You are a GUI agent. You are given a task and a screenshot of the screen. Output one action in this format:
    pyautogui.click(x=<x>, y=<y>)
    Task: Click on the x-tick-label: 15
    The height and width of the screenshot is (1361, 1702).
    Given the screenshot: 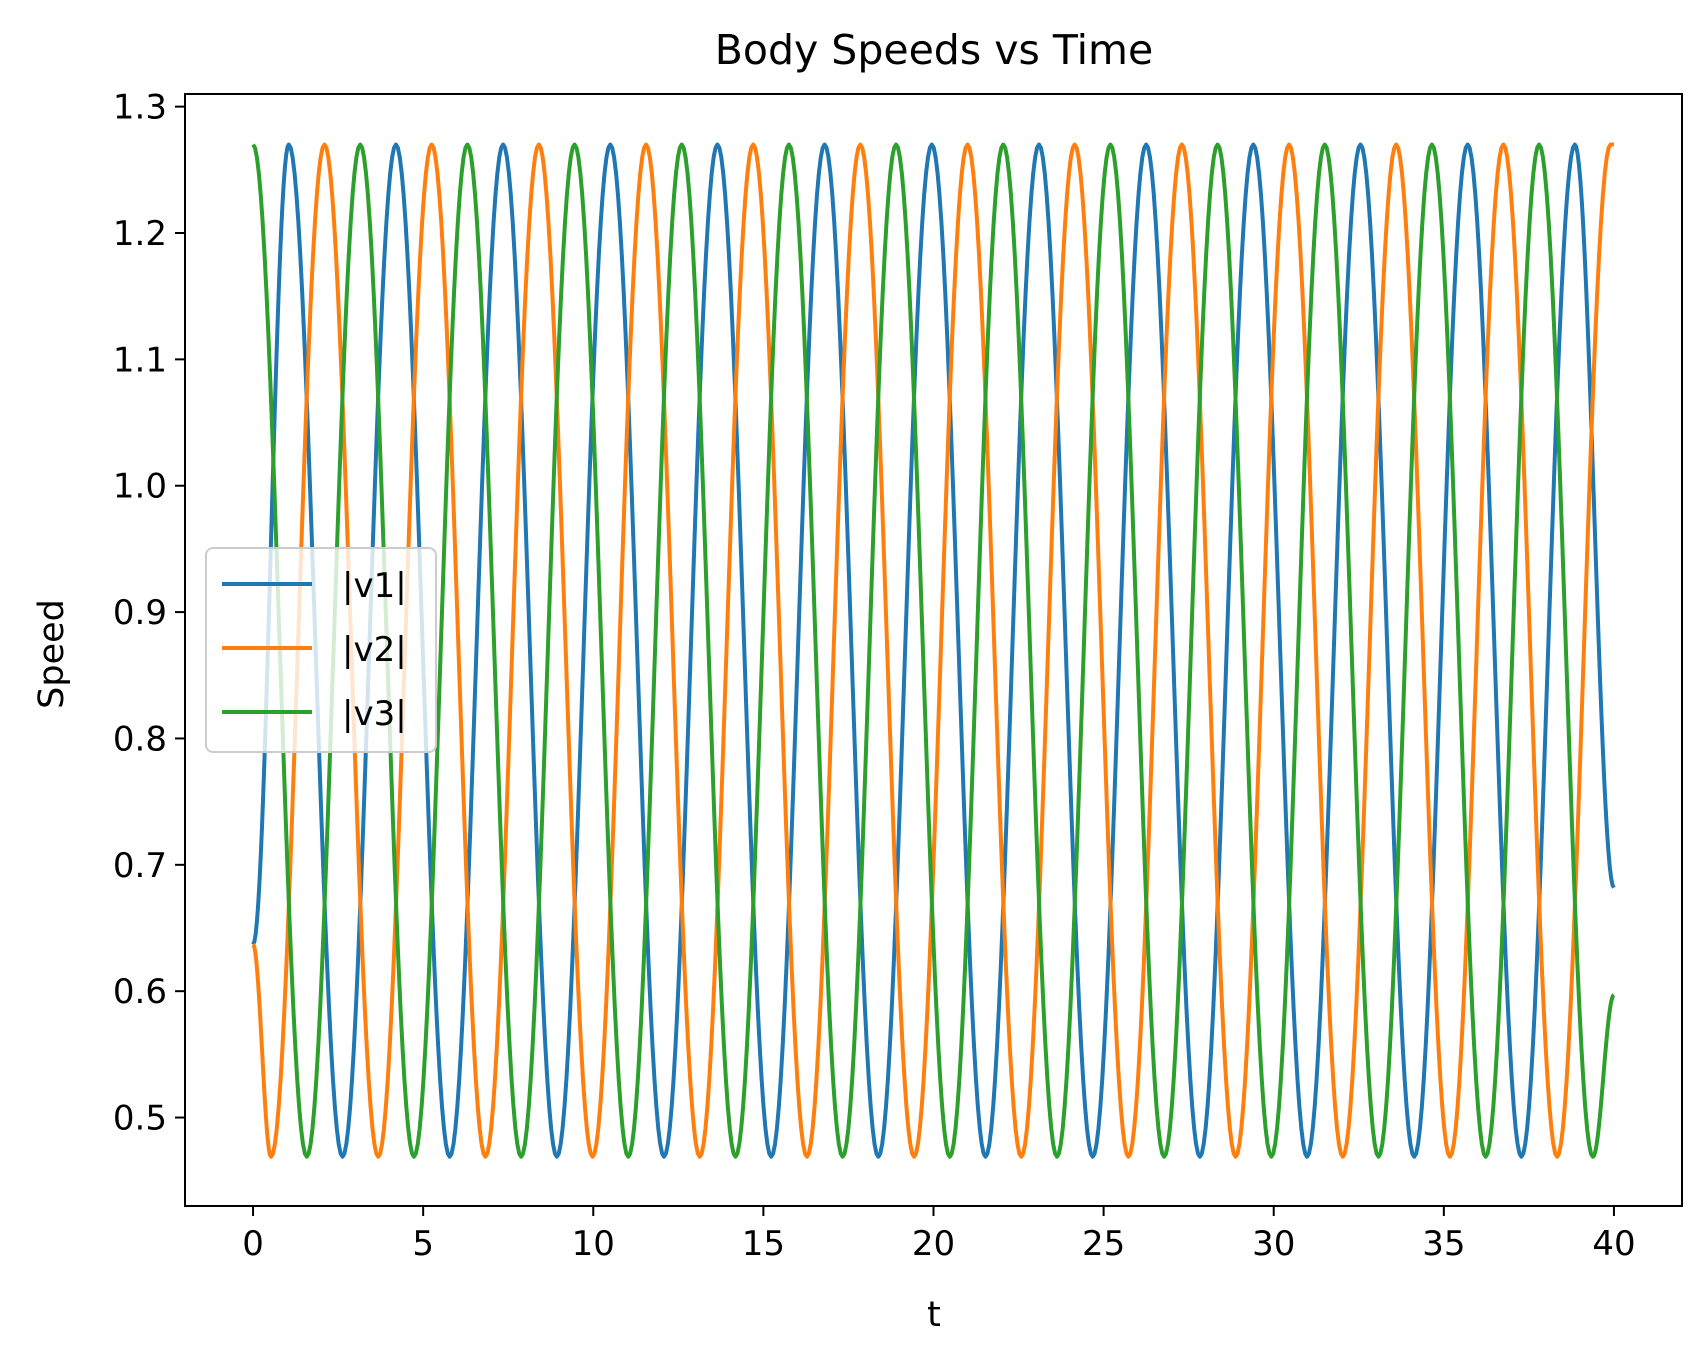 What is the action you would take?
    pyautogui.click(x=763, y=1244)
    